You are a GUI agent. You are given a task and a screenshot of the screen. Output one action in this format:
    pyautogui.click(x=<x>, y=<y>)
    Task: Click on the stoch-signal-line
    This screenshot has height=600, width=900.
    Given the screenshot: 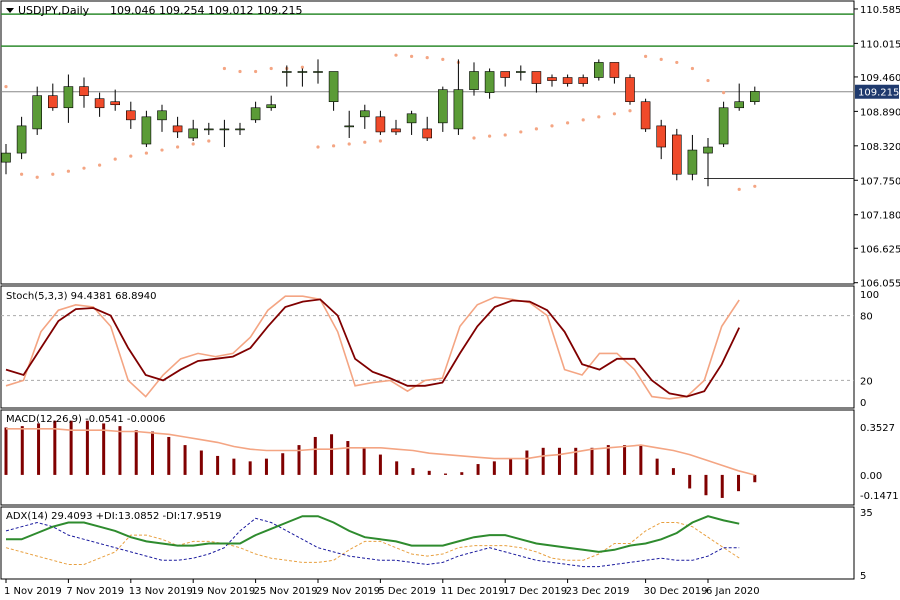 What is the action you would take?
    pyautogui.click(x=373, y=348)
    